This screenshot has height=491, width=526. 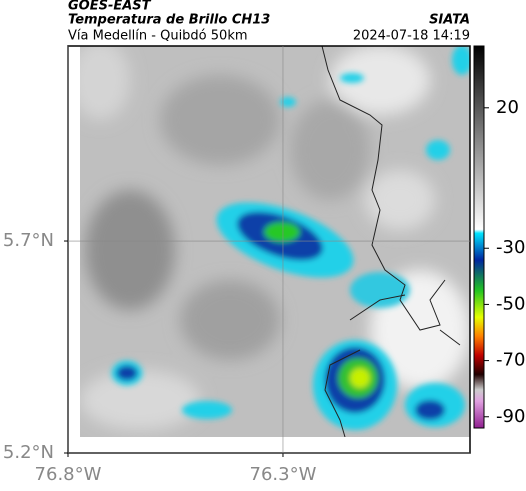 What do you see at coordinates (510, 247) in the screenshot?
I see `colorbar-tick-label: -30` at bounding box center [510, 247].